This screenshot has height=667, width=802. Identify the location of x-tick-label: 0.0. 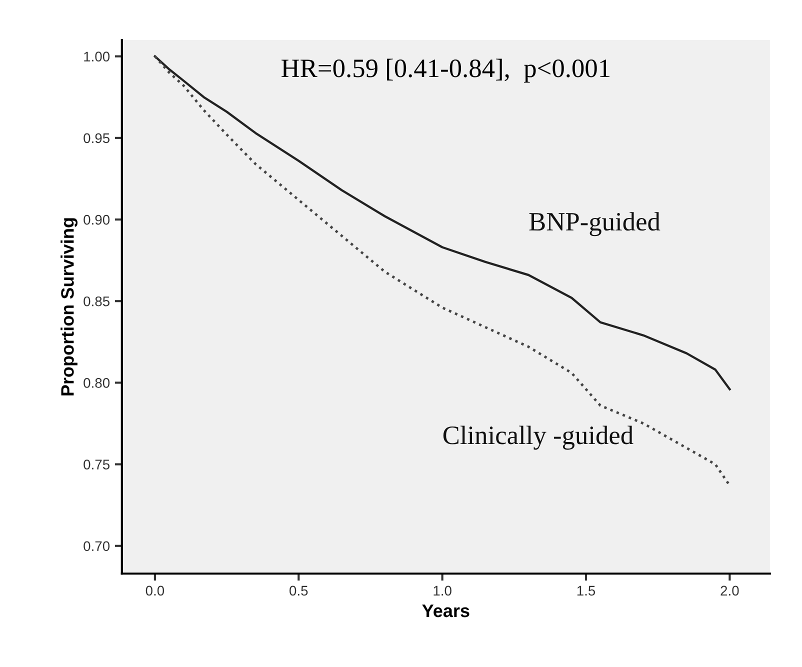
(155, 591).